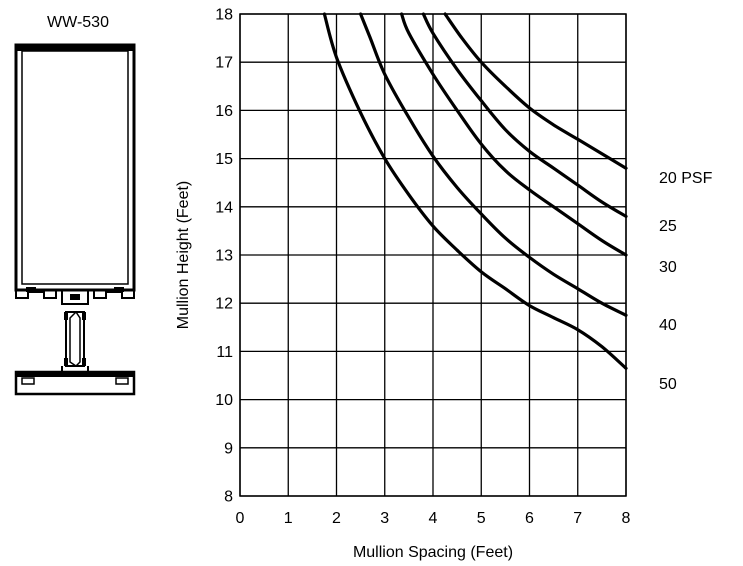 The width and height of the screenshot is (743, 566). What do you see at coordinates (668, 325) in the screenshot?
I see `series-label: 40` at bounding box center [668, 325].